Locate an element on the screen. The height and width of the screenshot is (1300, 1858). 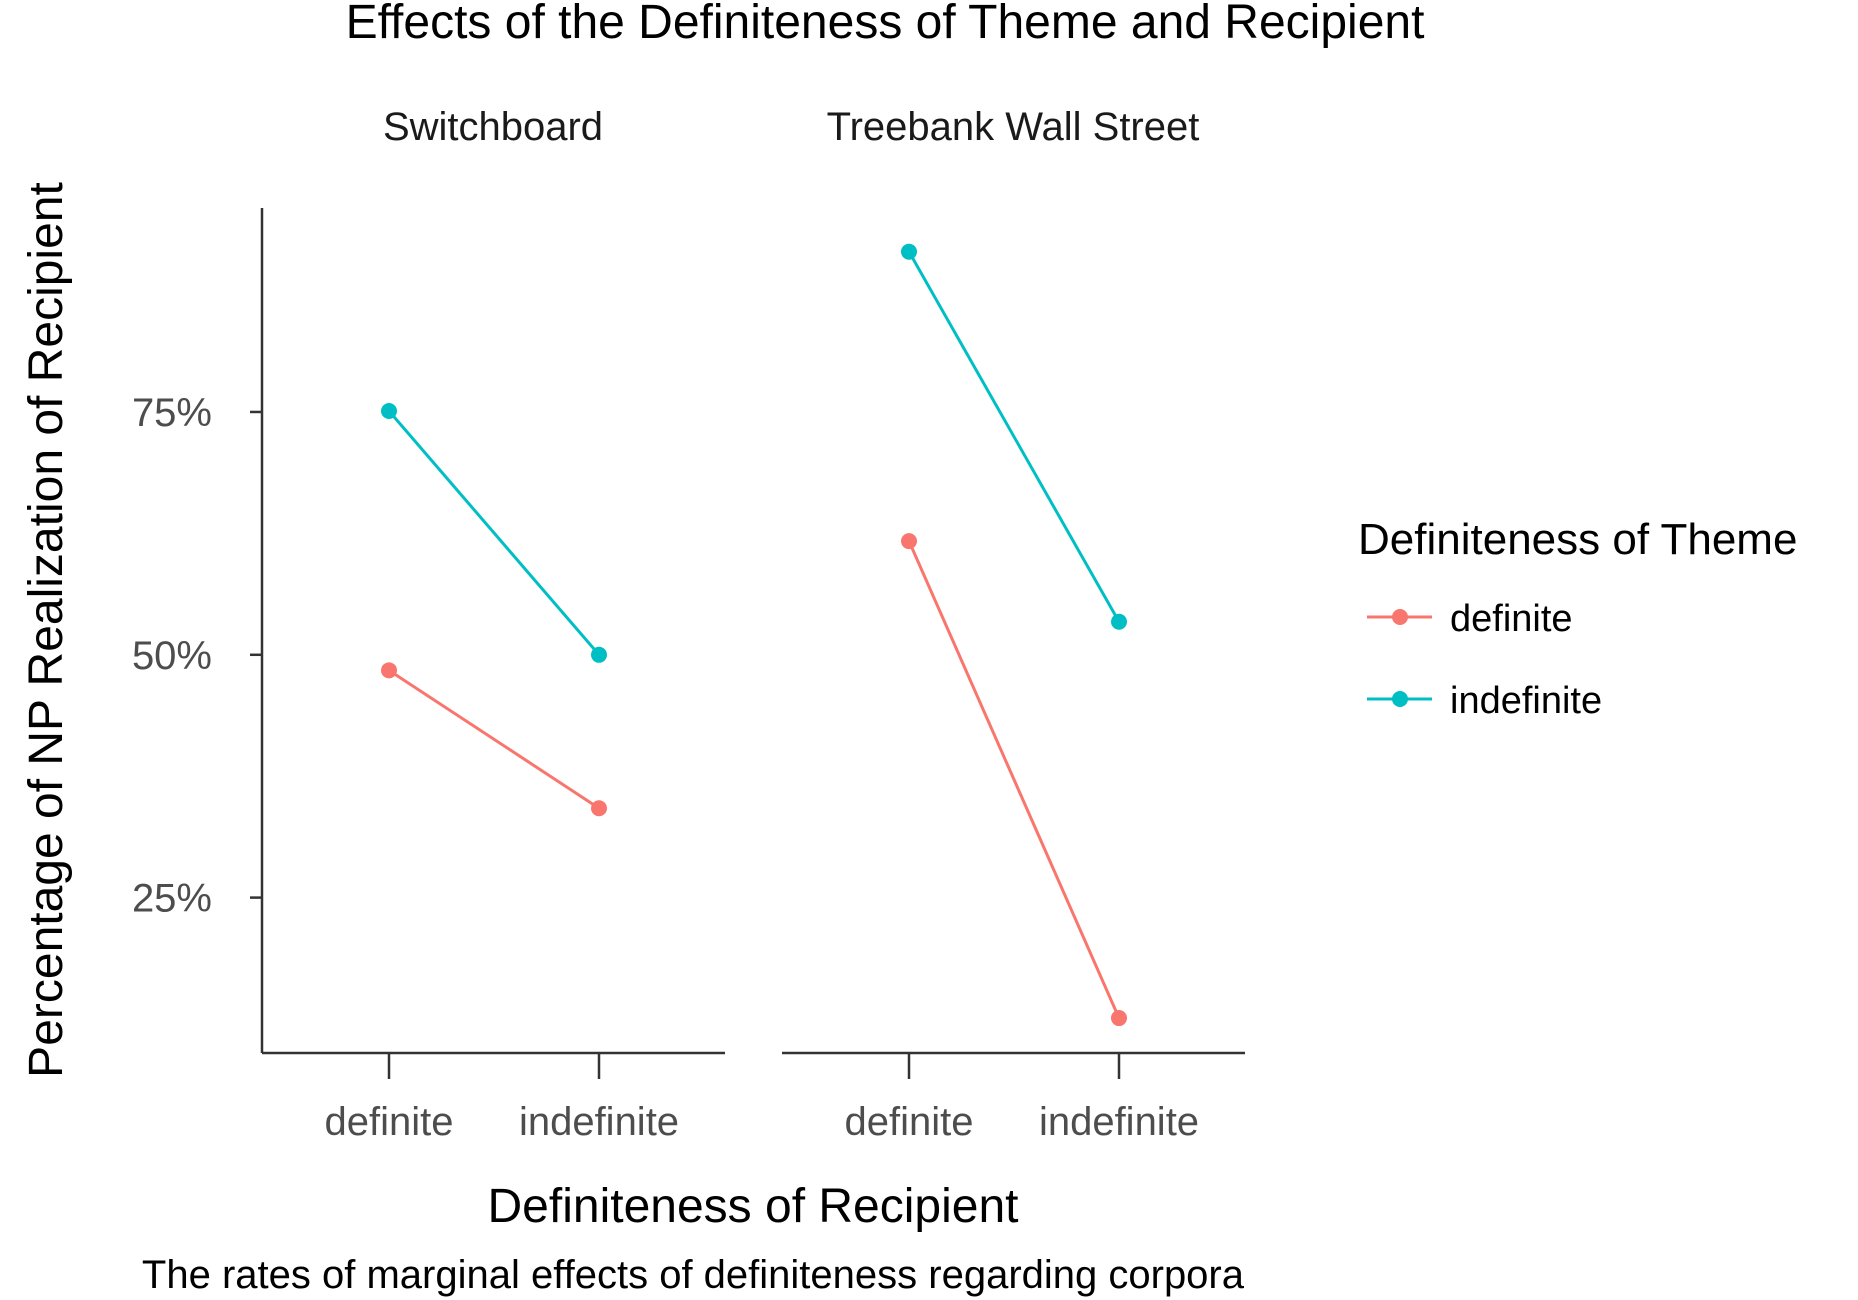
y-tick-label: 25% is located at coordinates (172, 899).